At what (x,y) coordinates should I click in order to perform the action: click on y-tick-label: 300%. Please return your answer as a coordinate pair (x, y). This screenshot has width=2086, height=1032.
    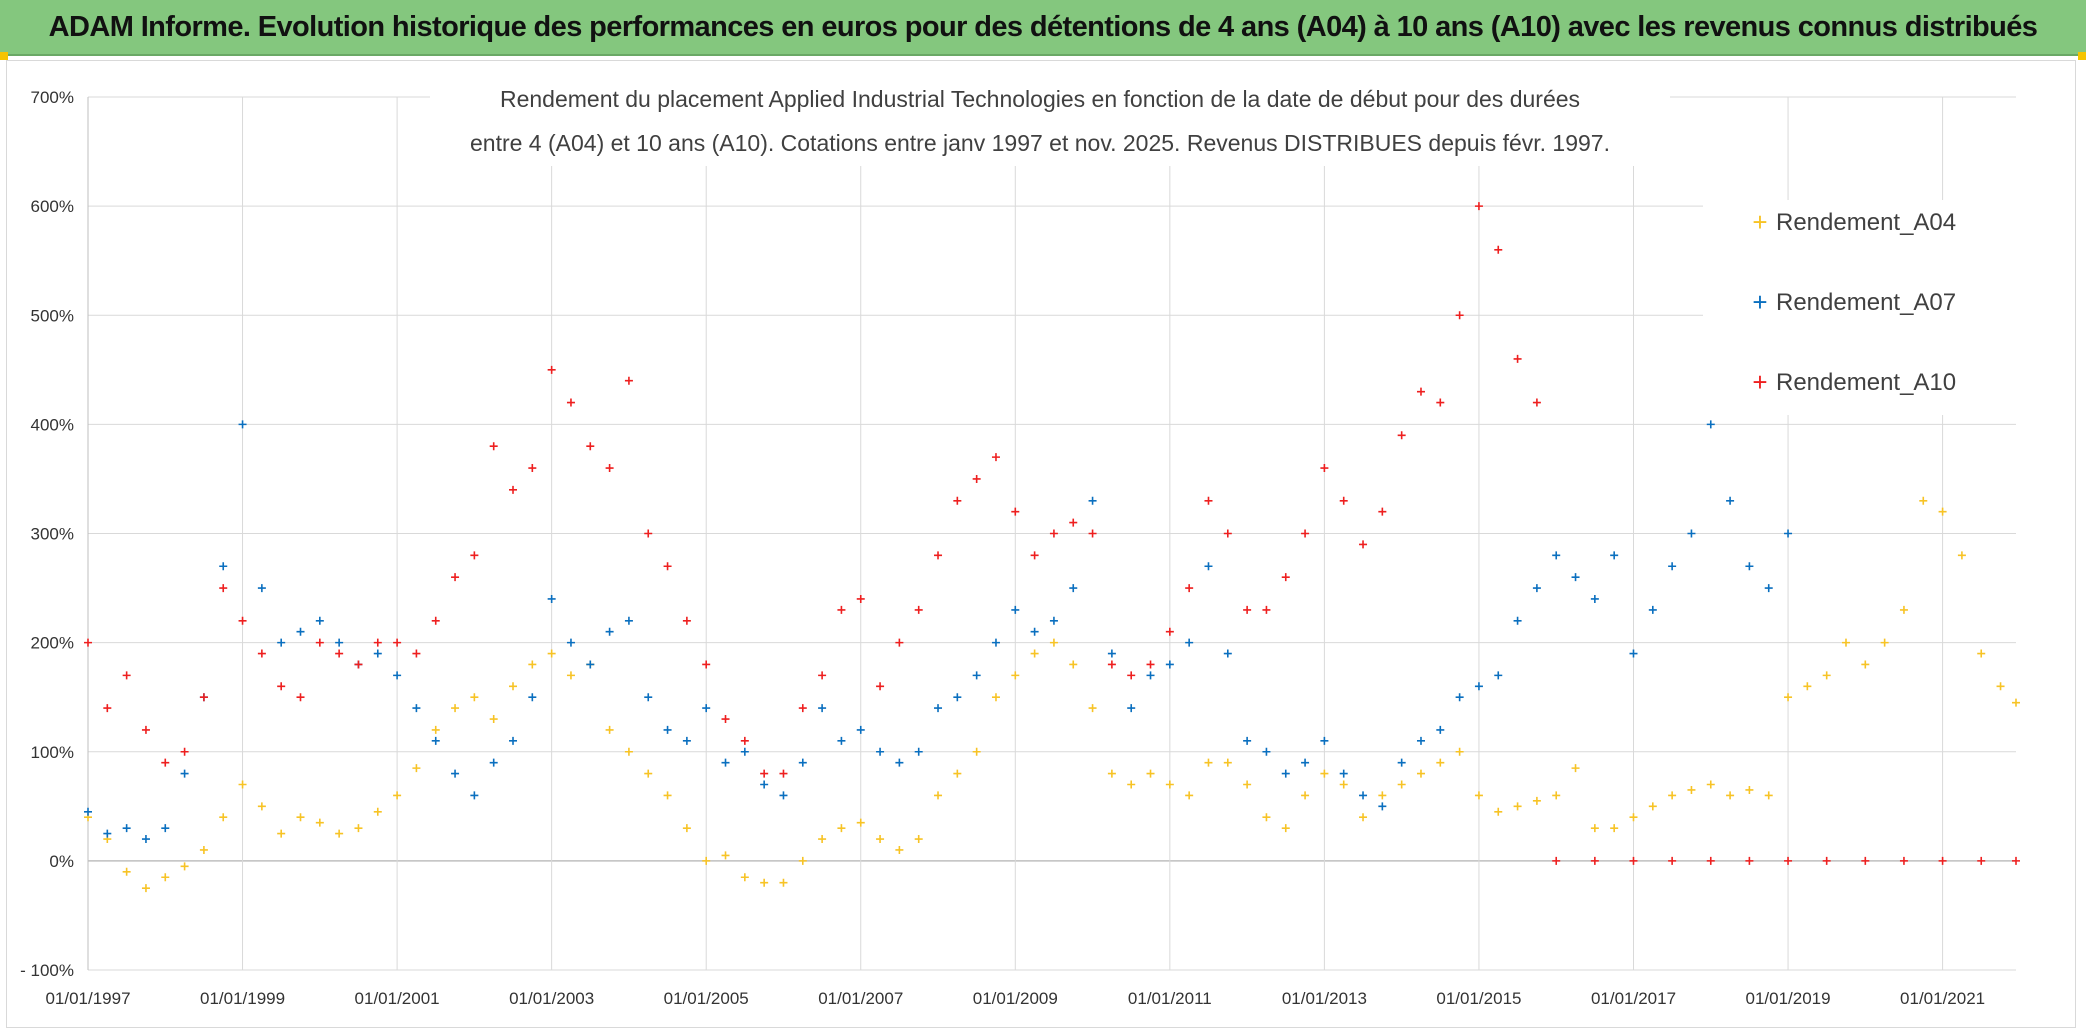
    Looking at the image, I should click on (52, 534).